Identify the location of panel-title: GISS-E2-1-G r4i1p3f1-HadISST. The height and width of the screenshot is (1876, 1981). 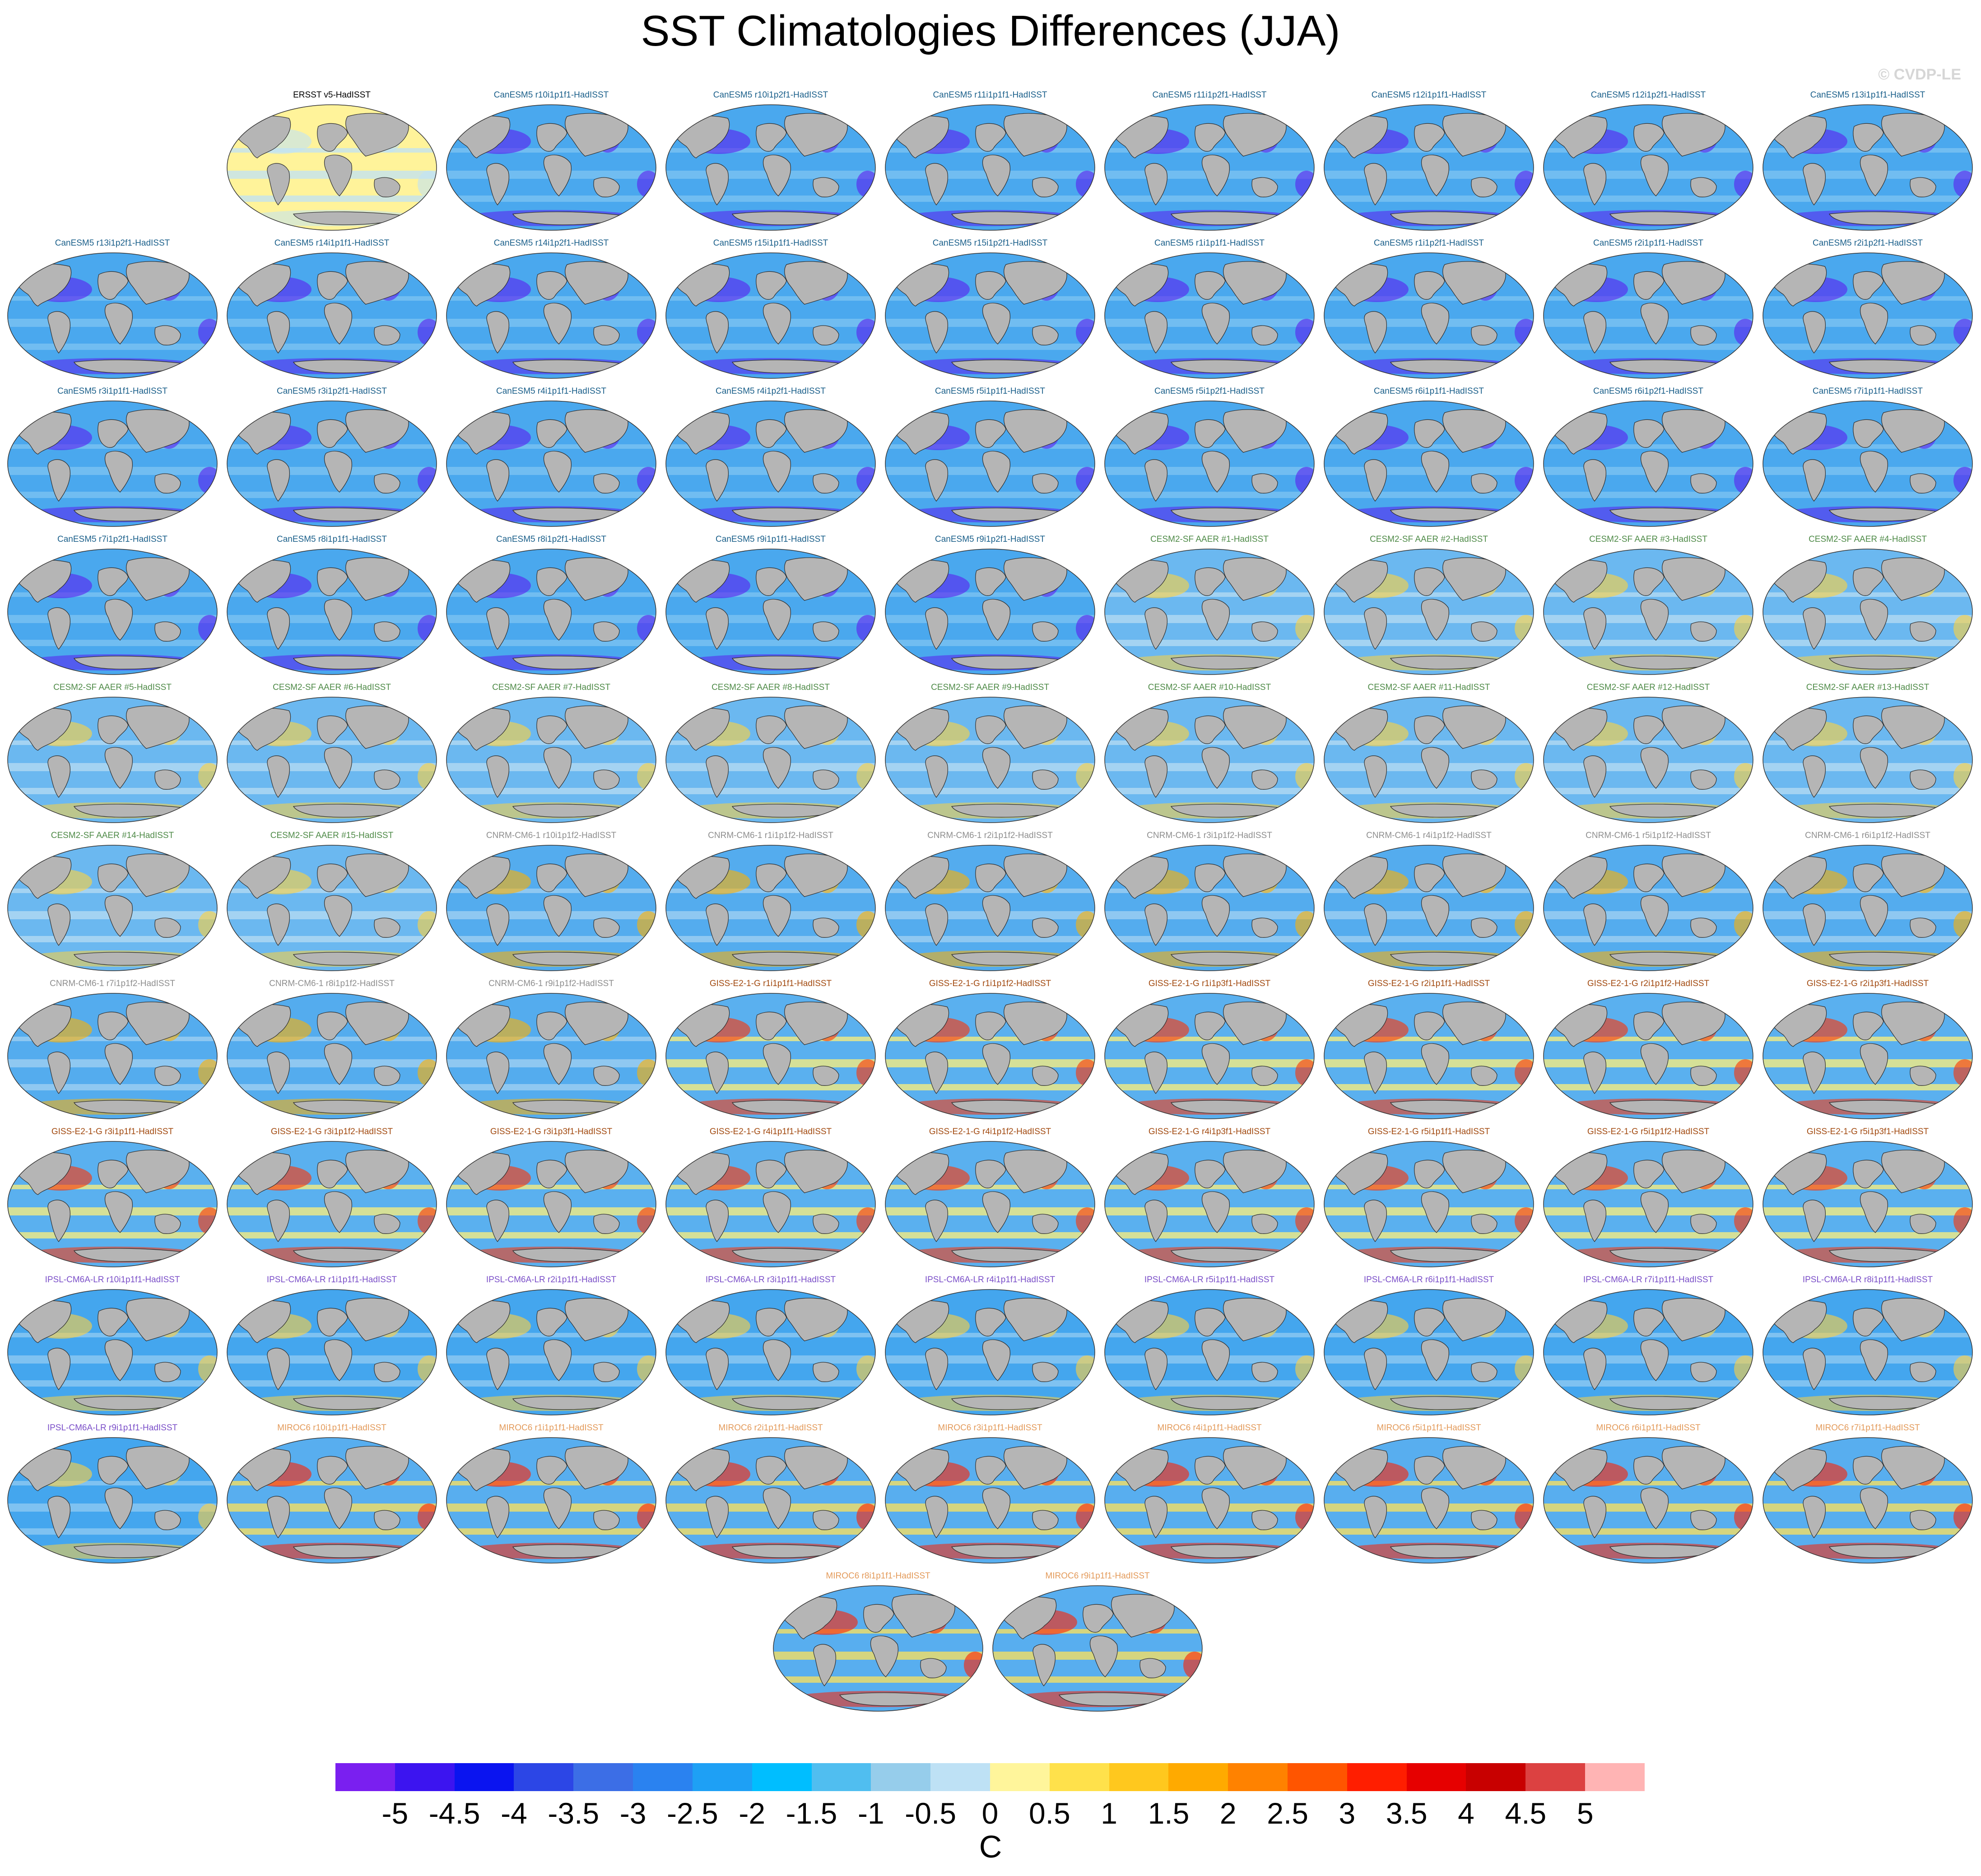
(1209, 1131).